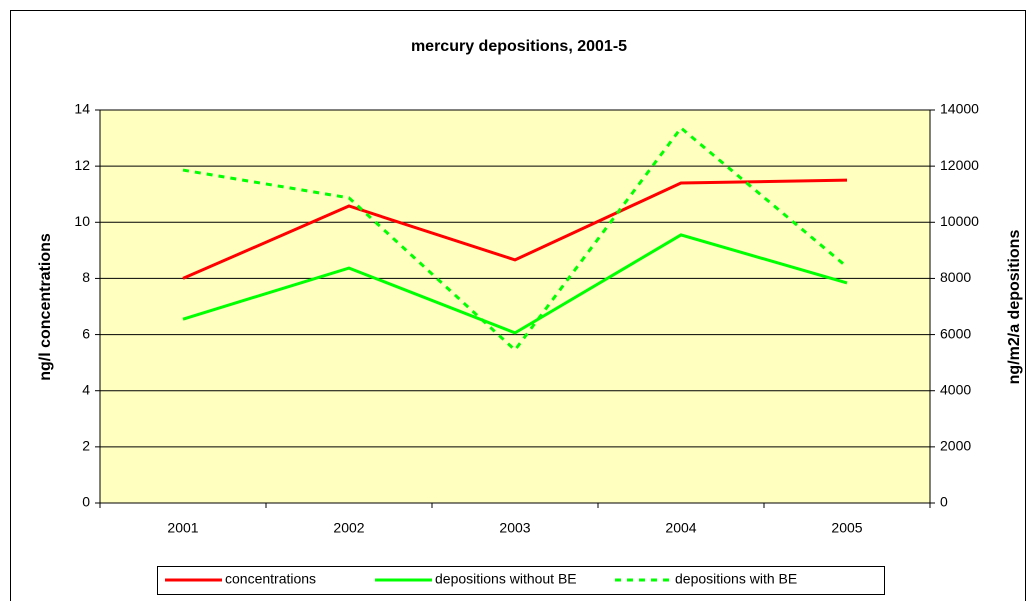  What do you see at coordinates (86, 502) in the screenshot?
I see `y-tick-label: 0` at bounding box center [86, 502].